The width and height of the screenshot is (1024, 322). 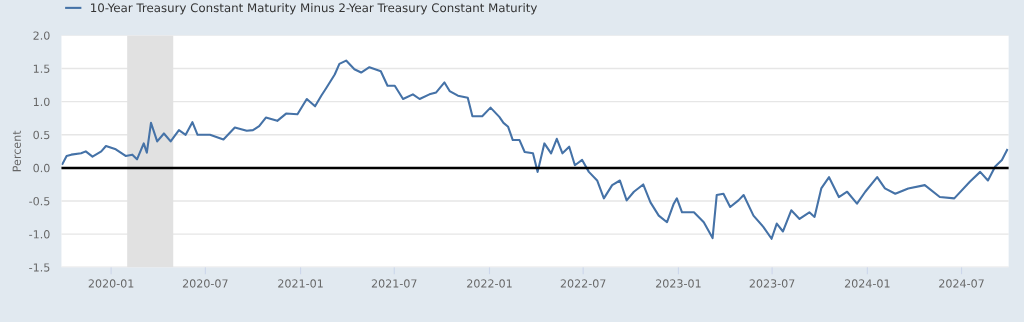 I want to click on y-tick-label: -1.0, so click(x=39, y=234).